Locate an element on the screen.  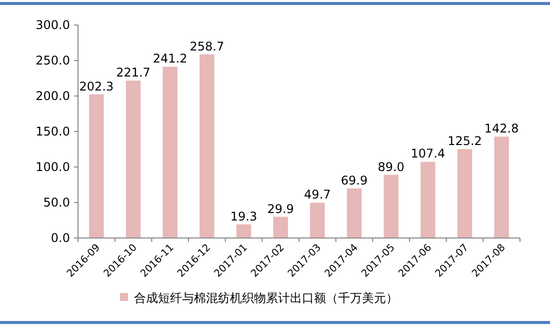
data-label: 107.4 is located at coordinates (428, 153).